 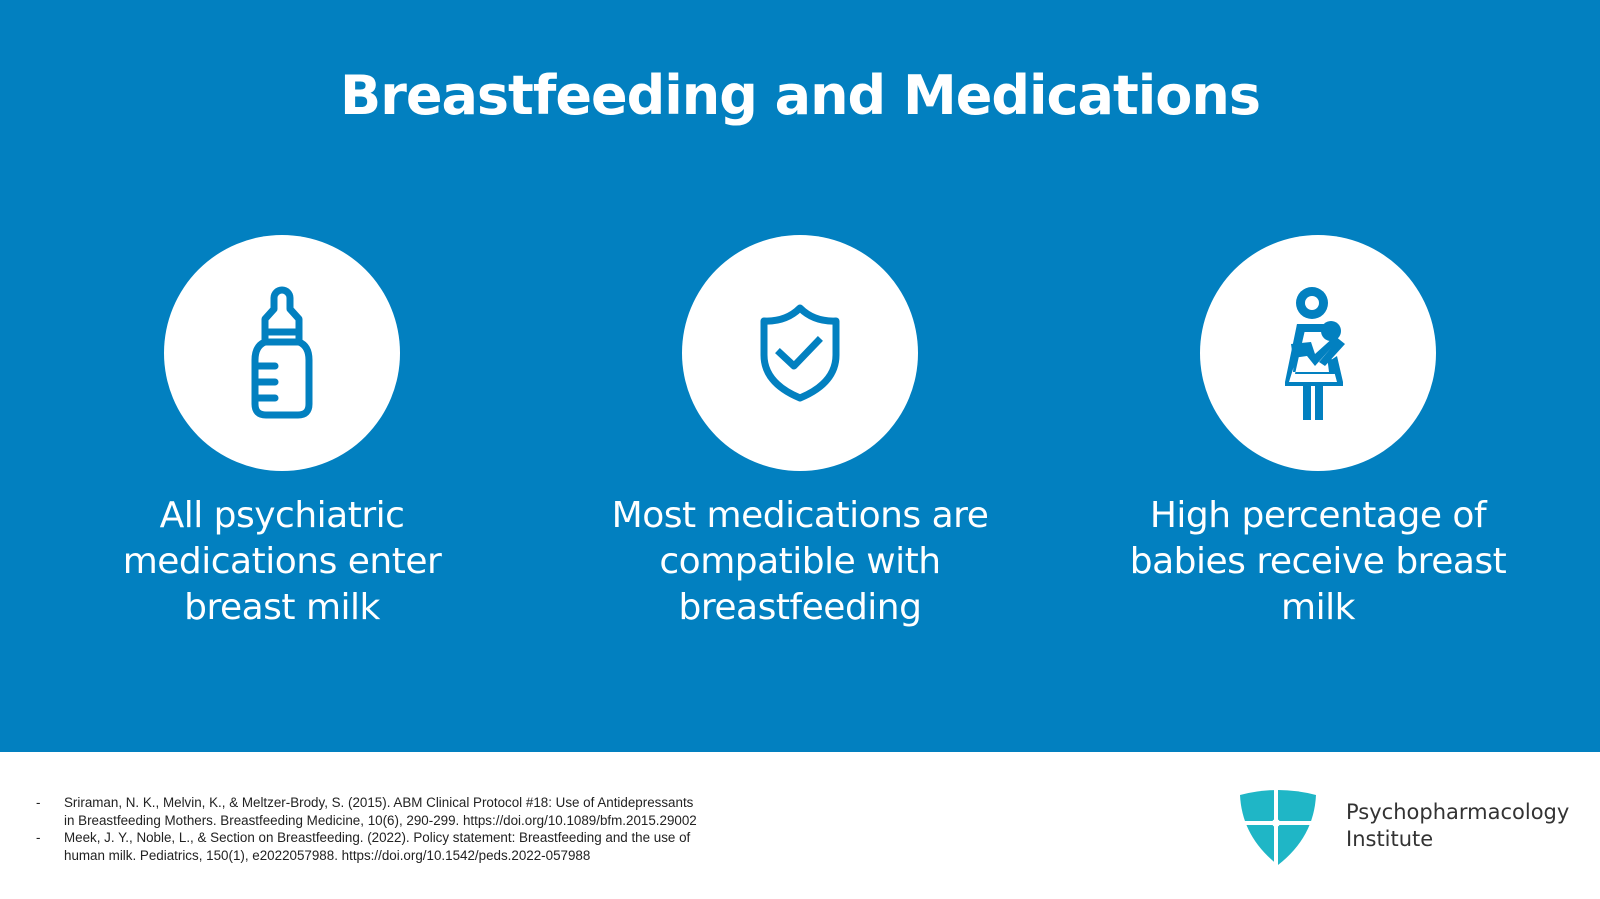 What do you see at coordinates (1318, 515) in the screenshot?
I see `caption-line: High percentage of` at bounding box center [1318, 515].